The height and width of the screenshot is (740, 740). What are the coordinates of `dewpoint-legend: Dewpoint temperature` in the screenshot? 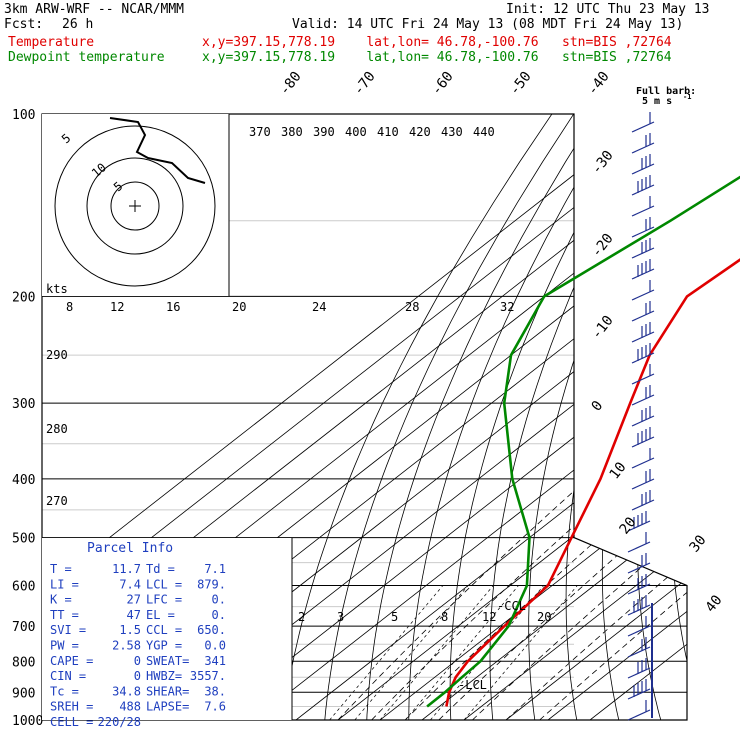 It's located at (86, 57).